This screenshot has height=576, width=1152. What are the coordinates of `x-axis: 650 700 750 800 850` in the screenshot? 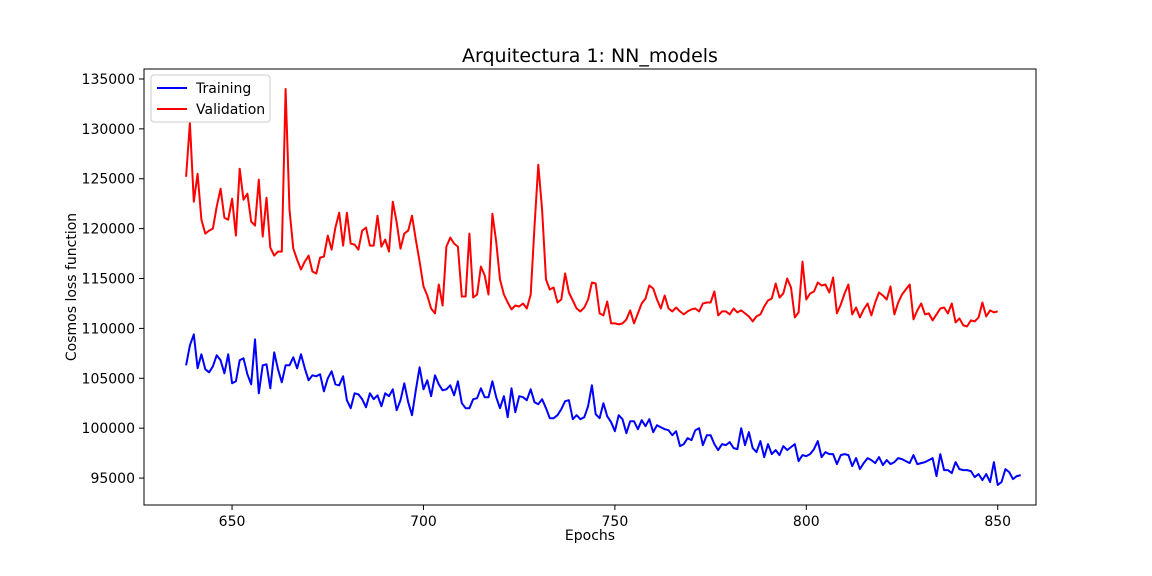 It's located at (615, 517).